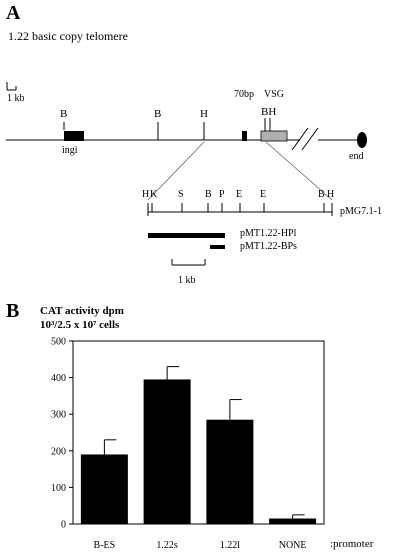 The image size is (400, 553). I want to click on x-tick-label: B-ES, so click(105, 545).